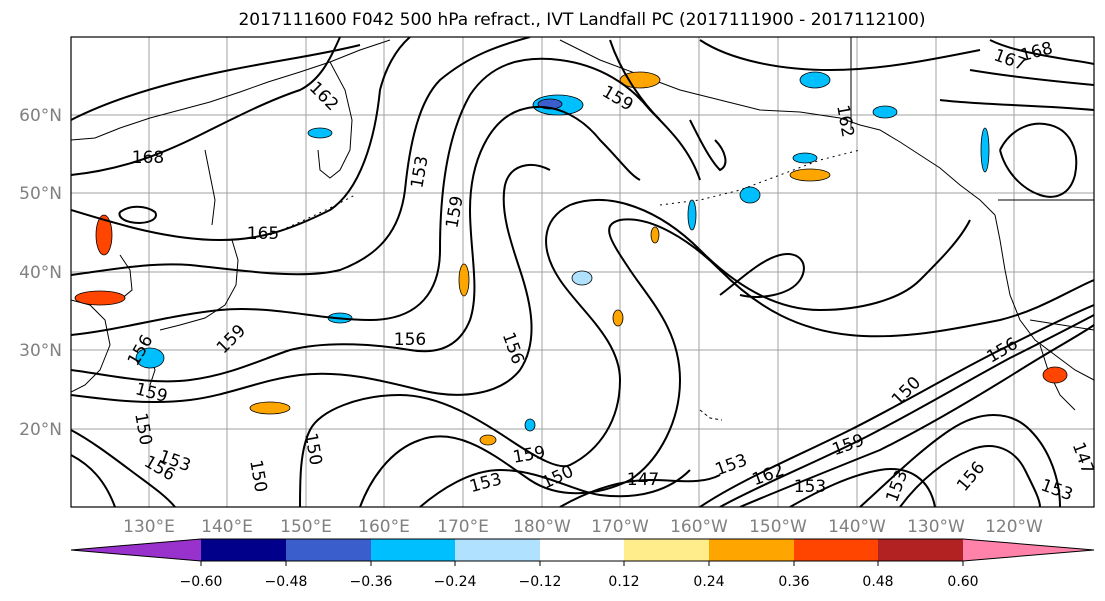  I want to click on lat-label: 50°N, so click(40, 194).